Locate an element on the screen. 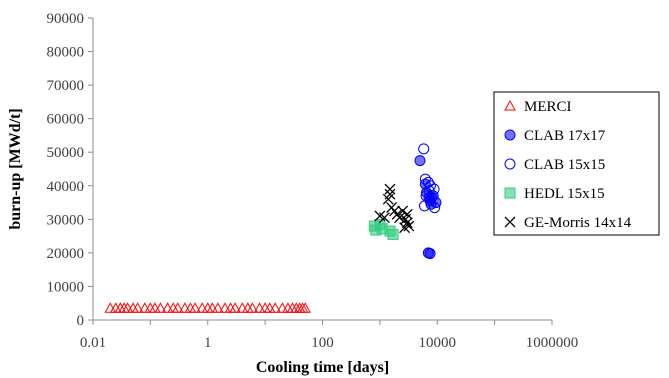  legend-marker-merci is located at coordinates (510, 105).